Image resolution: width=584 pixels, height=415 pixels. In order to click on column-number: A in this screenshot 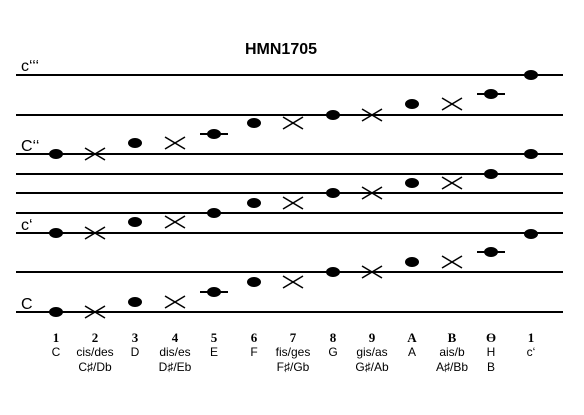, I will do `click(412, 337)`.